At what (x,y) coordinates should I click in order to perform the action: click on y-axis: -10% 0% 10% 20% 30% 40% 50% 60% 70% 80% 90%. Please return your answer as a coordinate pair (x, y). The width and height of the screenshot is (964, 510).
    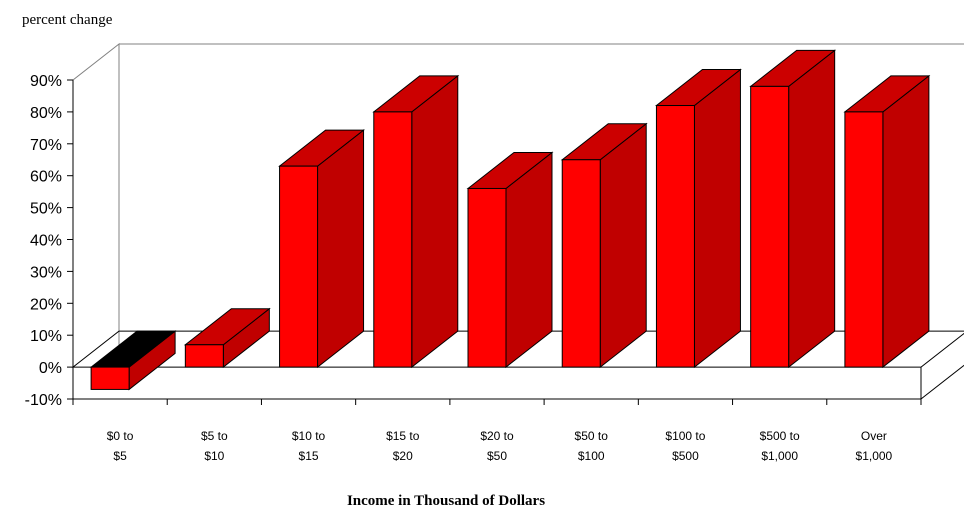
    Looking at the image, I should click on (49, 241).